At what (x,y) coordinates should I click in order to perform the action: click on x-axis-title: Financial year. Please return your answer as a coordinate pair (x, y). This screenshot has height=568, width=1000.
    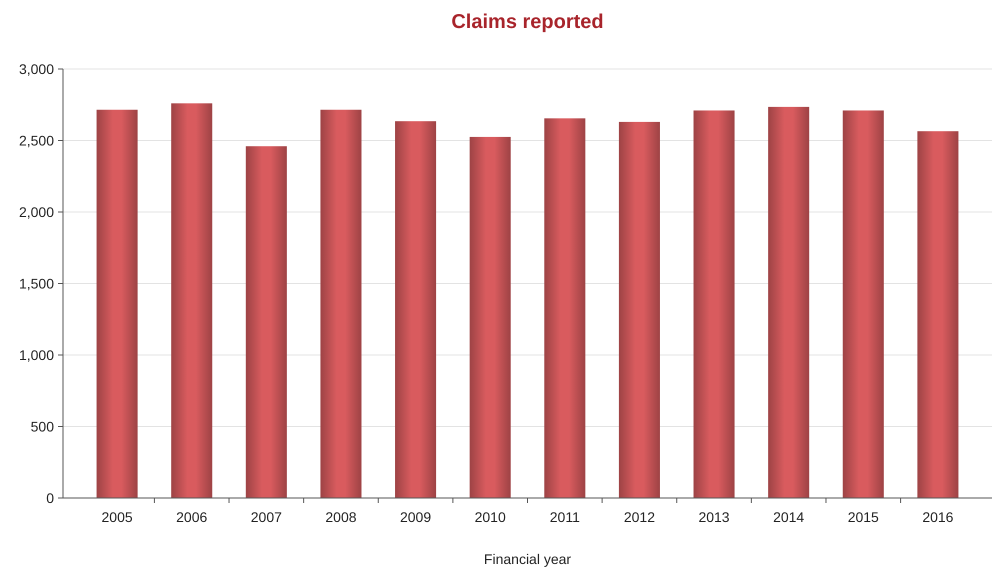
    Looking at the image, I should click on (528, 559).